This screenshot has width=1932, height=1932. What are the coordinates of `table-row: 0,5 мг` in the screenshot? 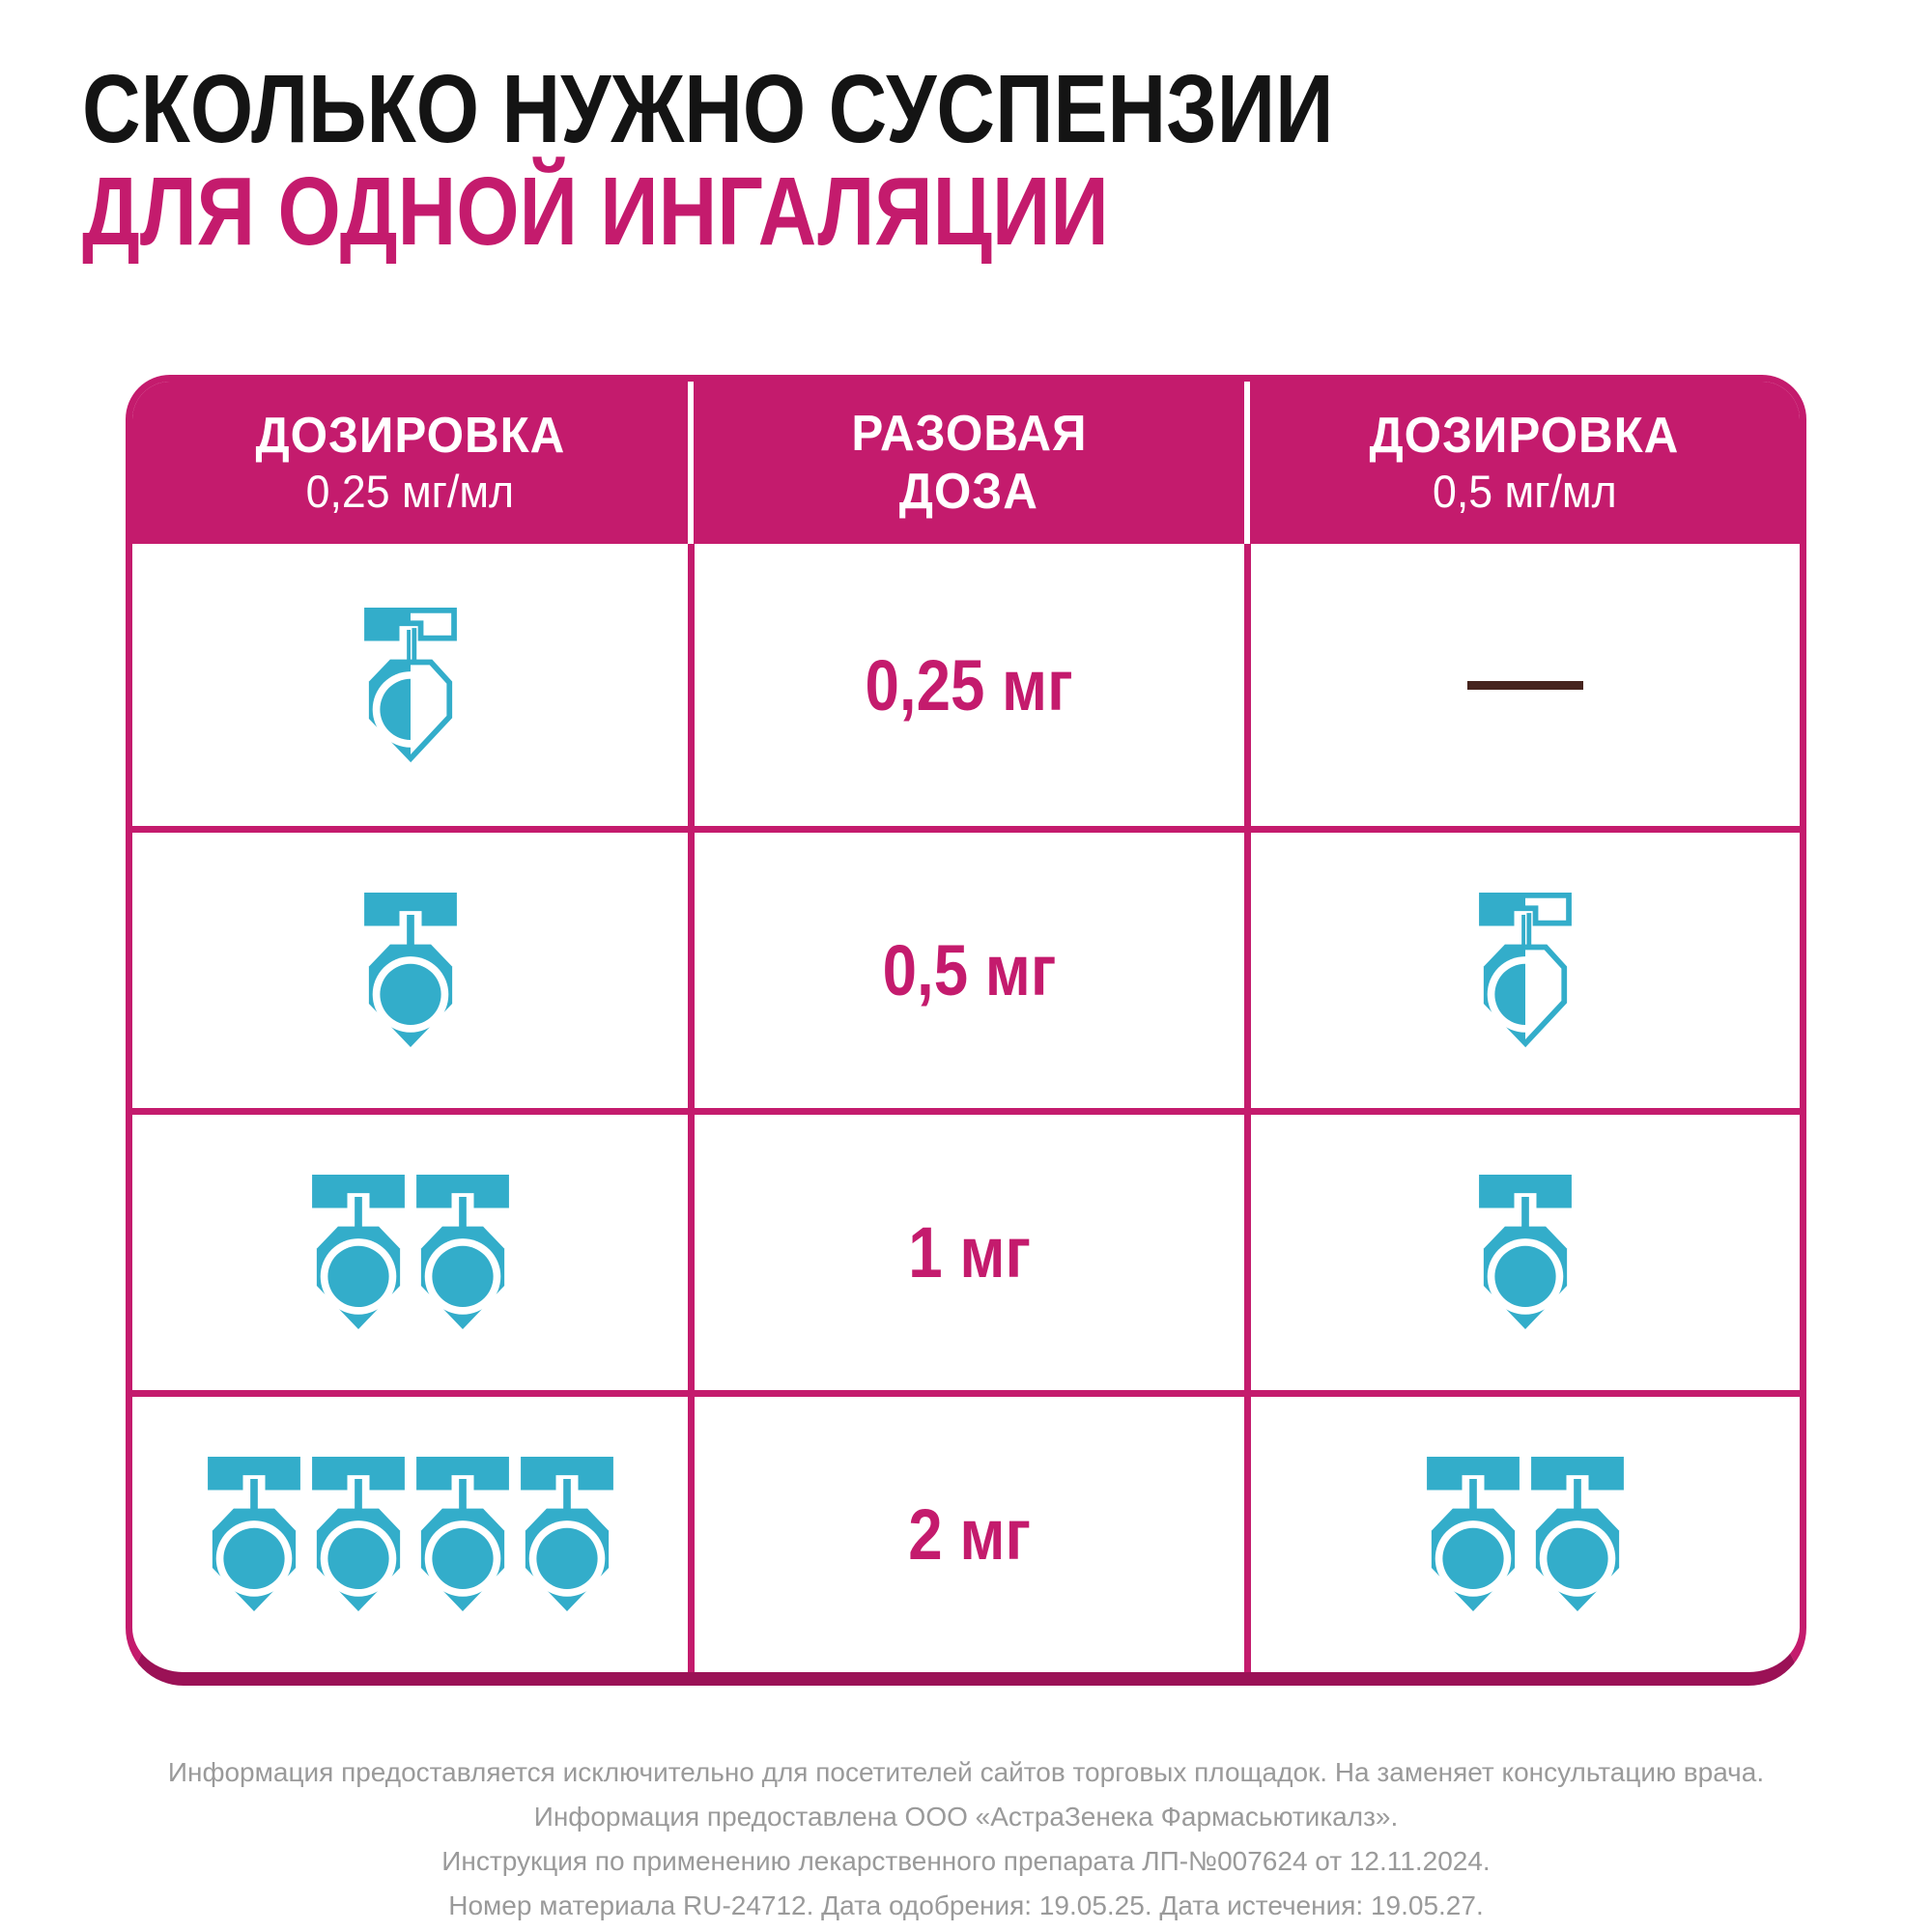 It's located at (966, 967).